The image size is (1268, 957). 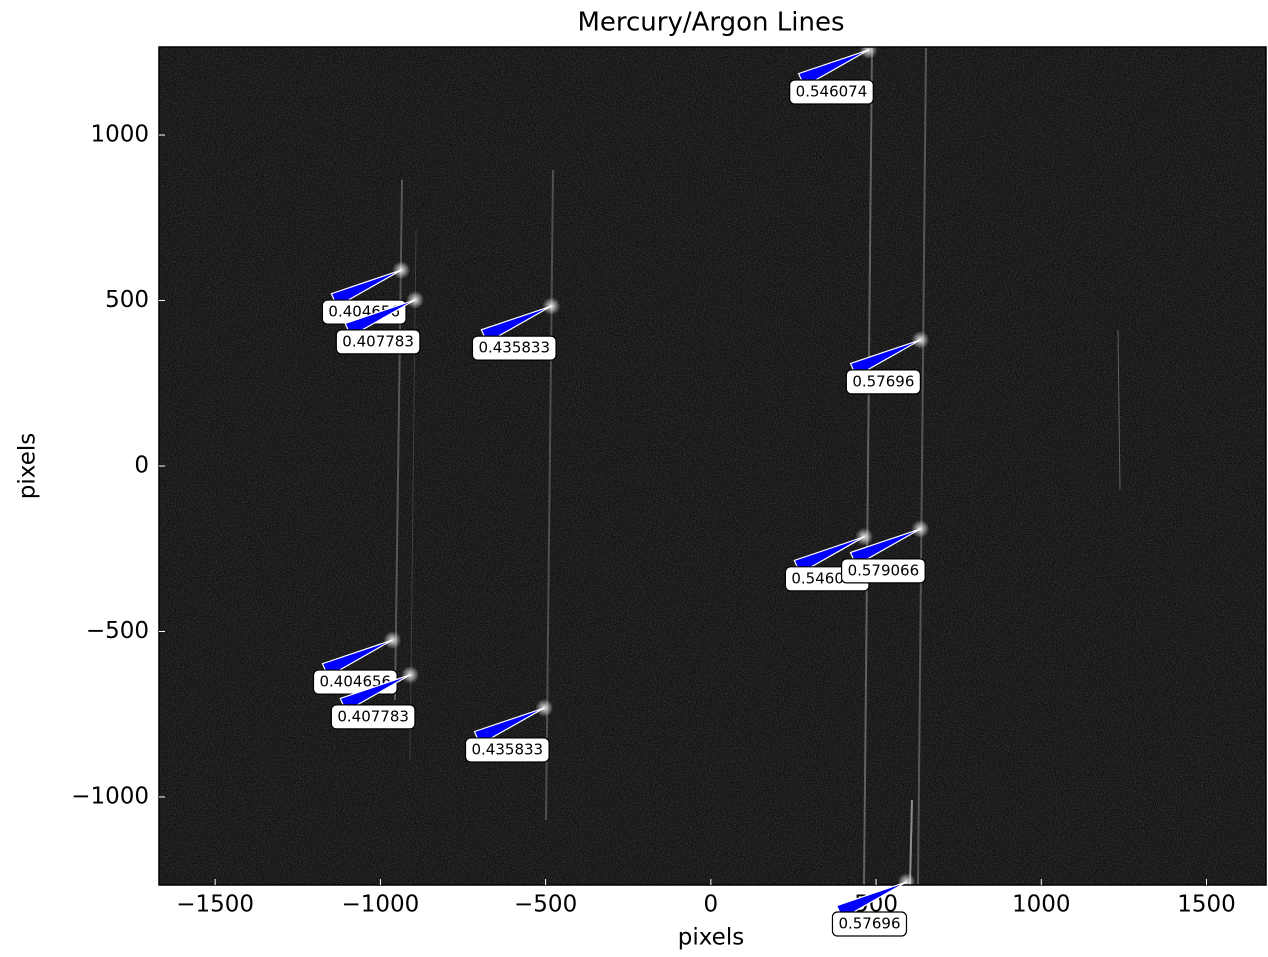 What do you see at coordinates (710, 23) in the screenshot?
I see `chart-title: Mercury/Argon Lines` at bounding box center [710, 23].